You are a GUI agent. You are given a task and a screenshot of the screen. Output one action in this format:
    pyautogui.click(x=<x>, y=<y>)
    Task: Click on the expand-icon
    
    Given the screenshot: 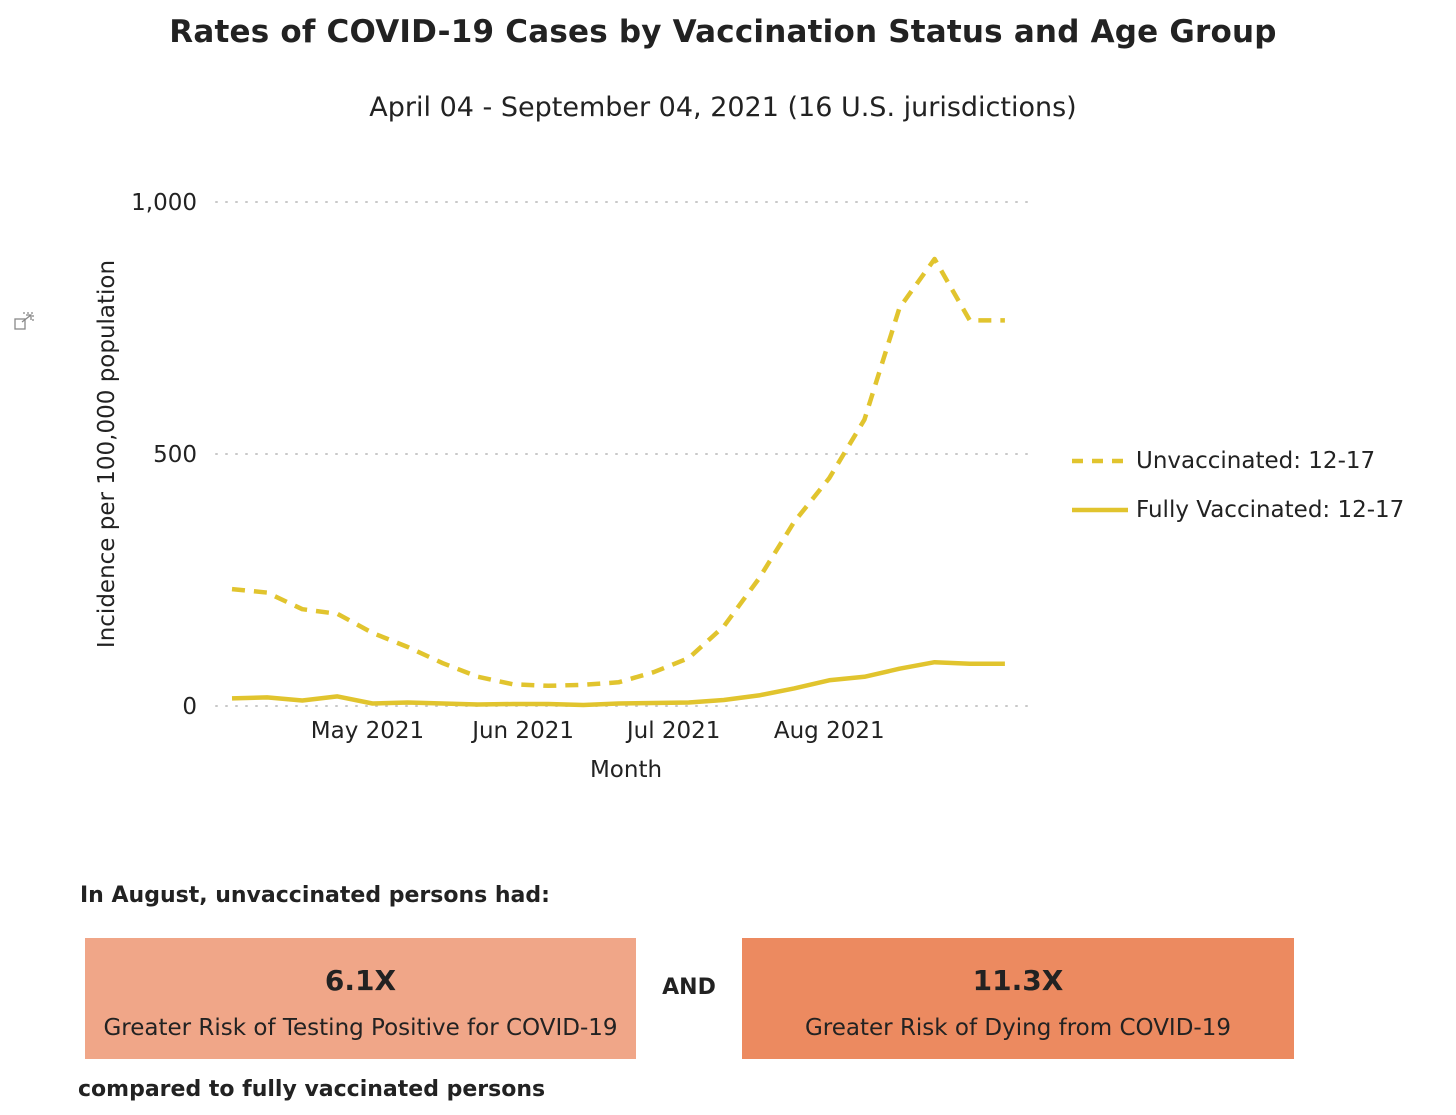 What is the action you would take?
    pyautogui.click(x=24, y=321)
    